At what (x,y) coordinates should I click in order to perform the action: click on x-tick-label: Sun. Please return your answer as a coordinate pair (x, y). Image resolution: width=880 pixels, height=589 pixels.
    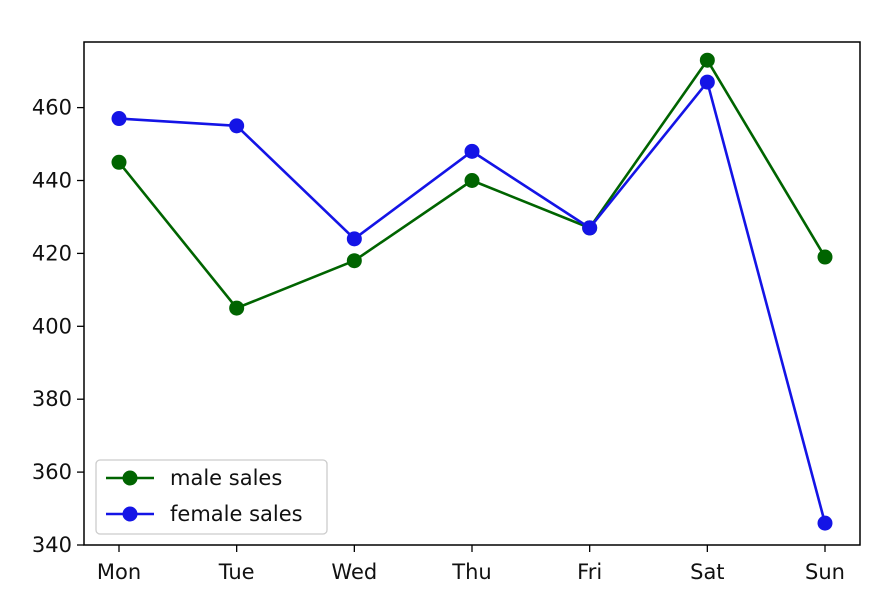
    Looking at the image, I should click on (825, 572).